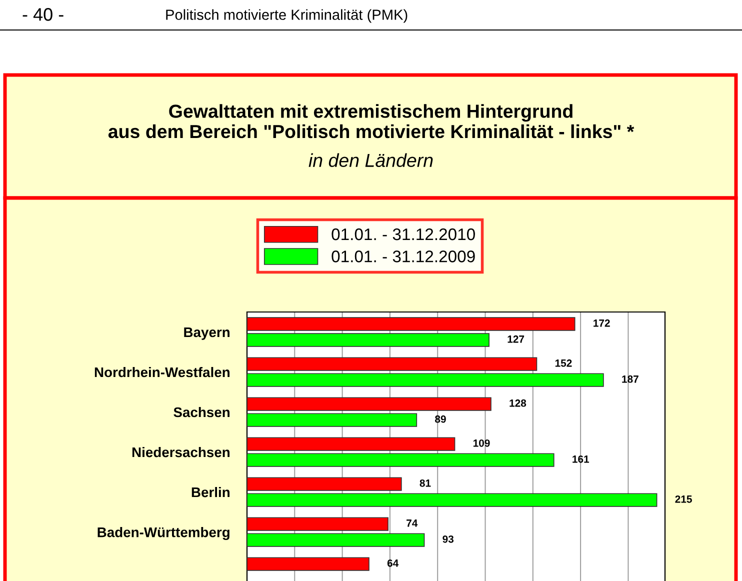  What do you see at coordinates (683, 499) in the screenshot?
I see `data-label: 215` at bounding box center [683, 499].